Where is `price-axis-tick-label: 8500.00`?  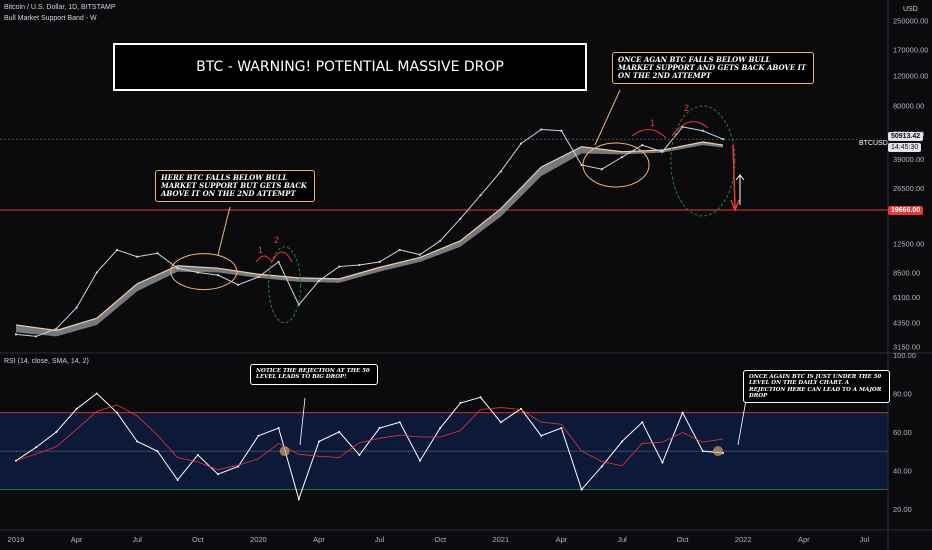 price-axis-tick-label: 8500.00 is located at coordinates (906, 272).